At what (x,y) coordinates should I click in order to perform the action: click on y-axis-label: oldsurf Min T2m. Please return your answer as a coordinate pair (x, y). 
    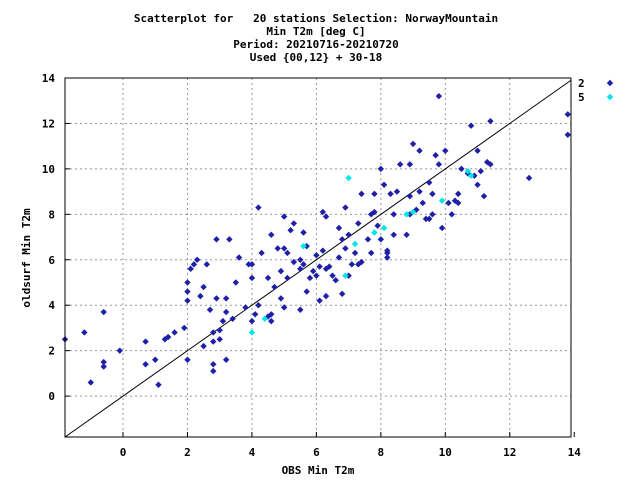
    Looking at the image, I should click on (26, 258).